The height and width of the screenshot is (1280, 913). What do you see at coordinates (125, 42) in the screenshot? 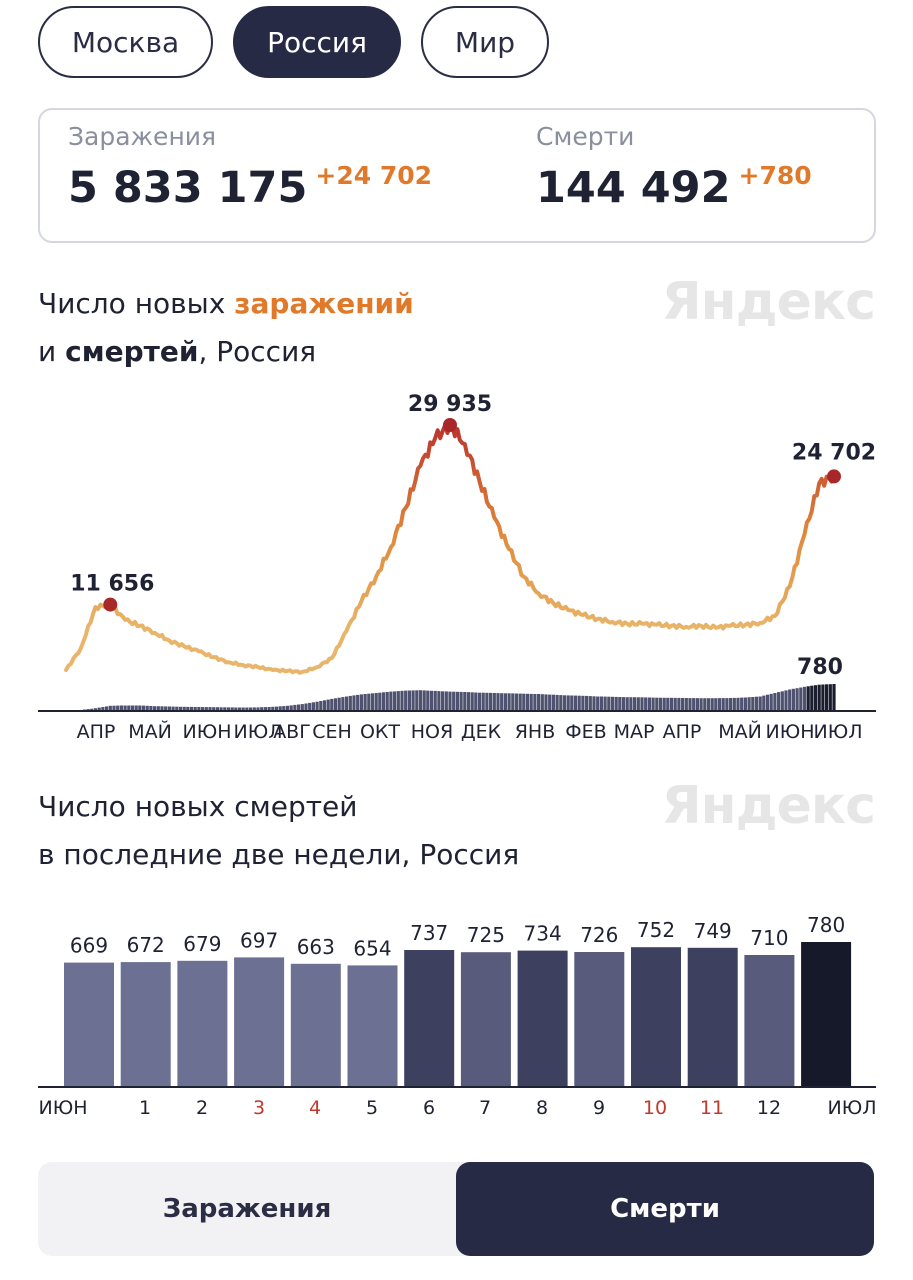
I see `tab-moscow: Москва` at bounding box center [125, 42].